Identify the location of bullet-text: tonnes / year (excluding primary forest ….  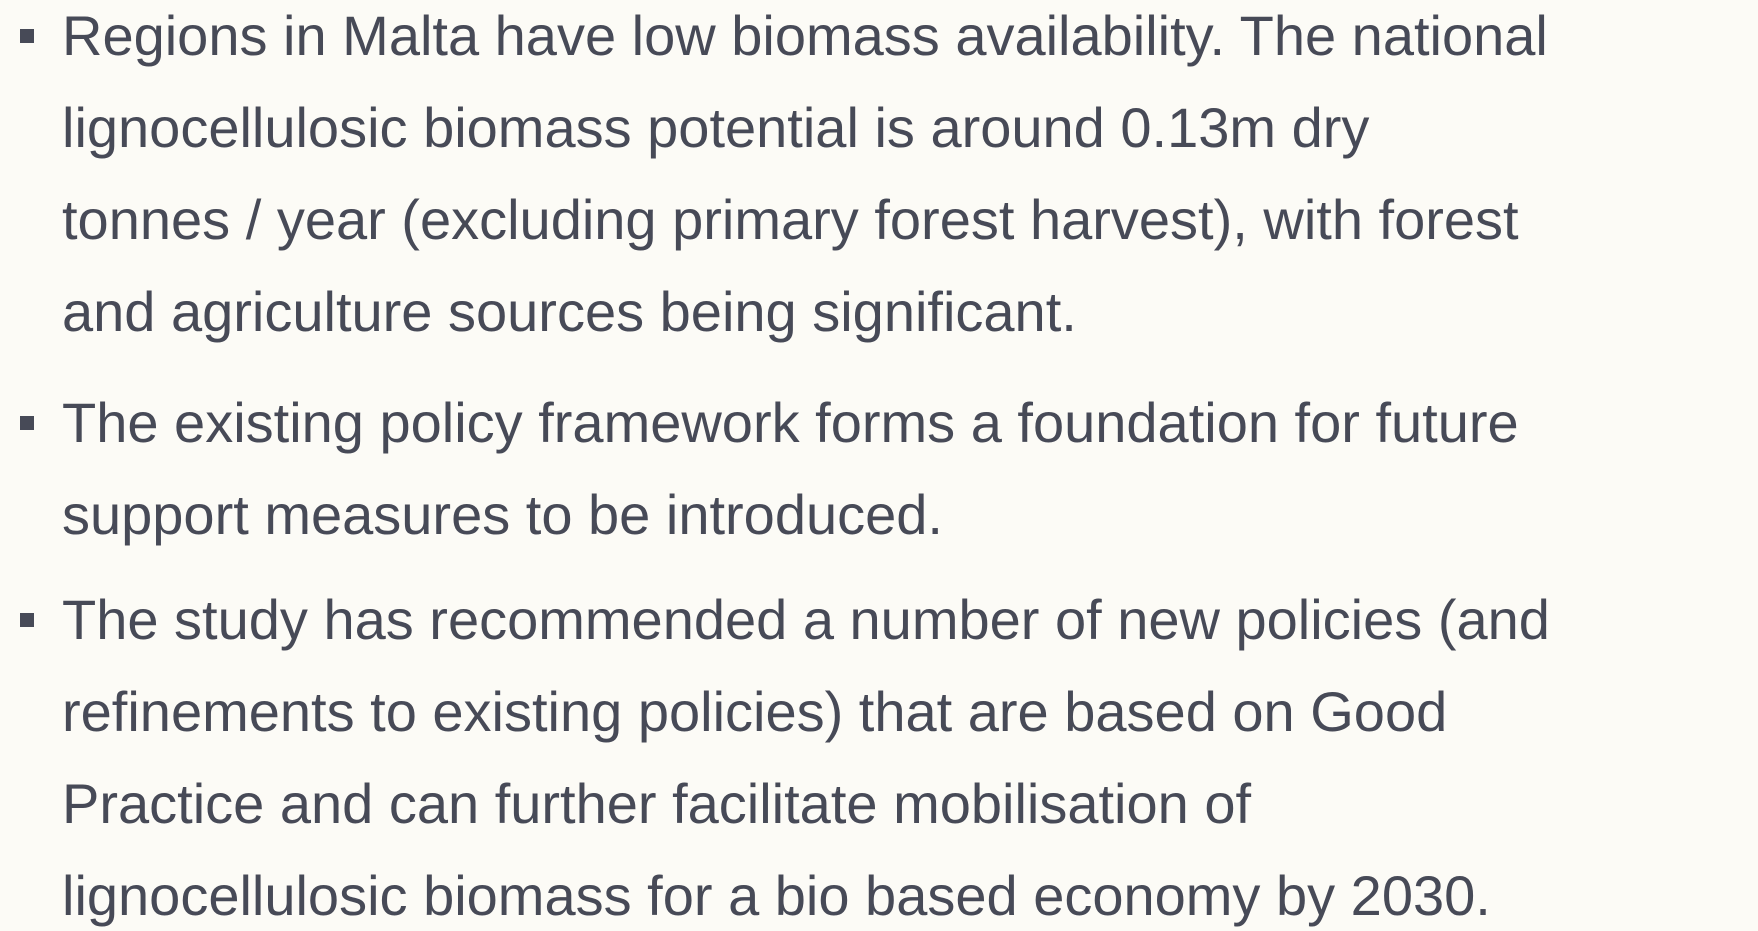
(790, 219).